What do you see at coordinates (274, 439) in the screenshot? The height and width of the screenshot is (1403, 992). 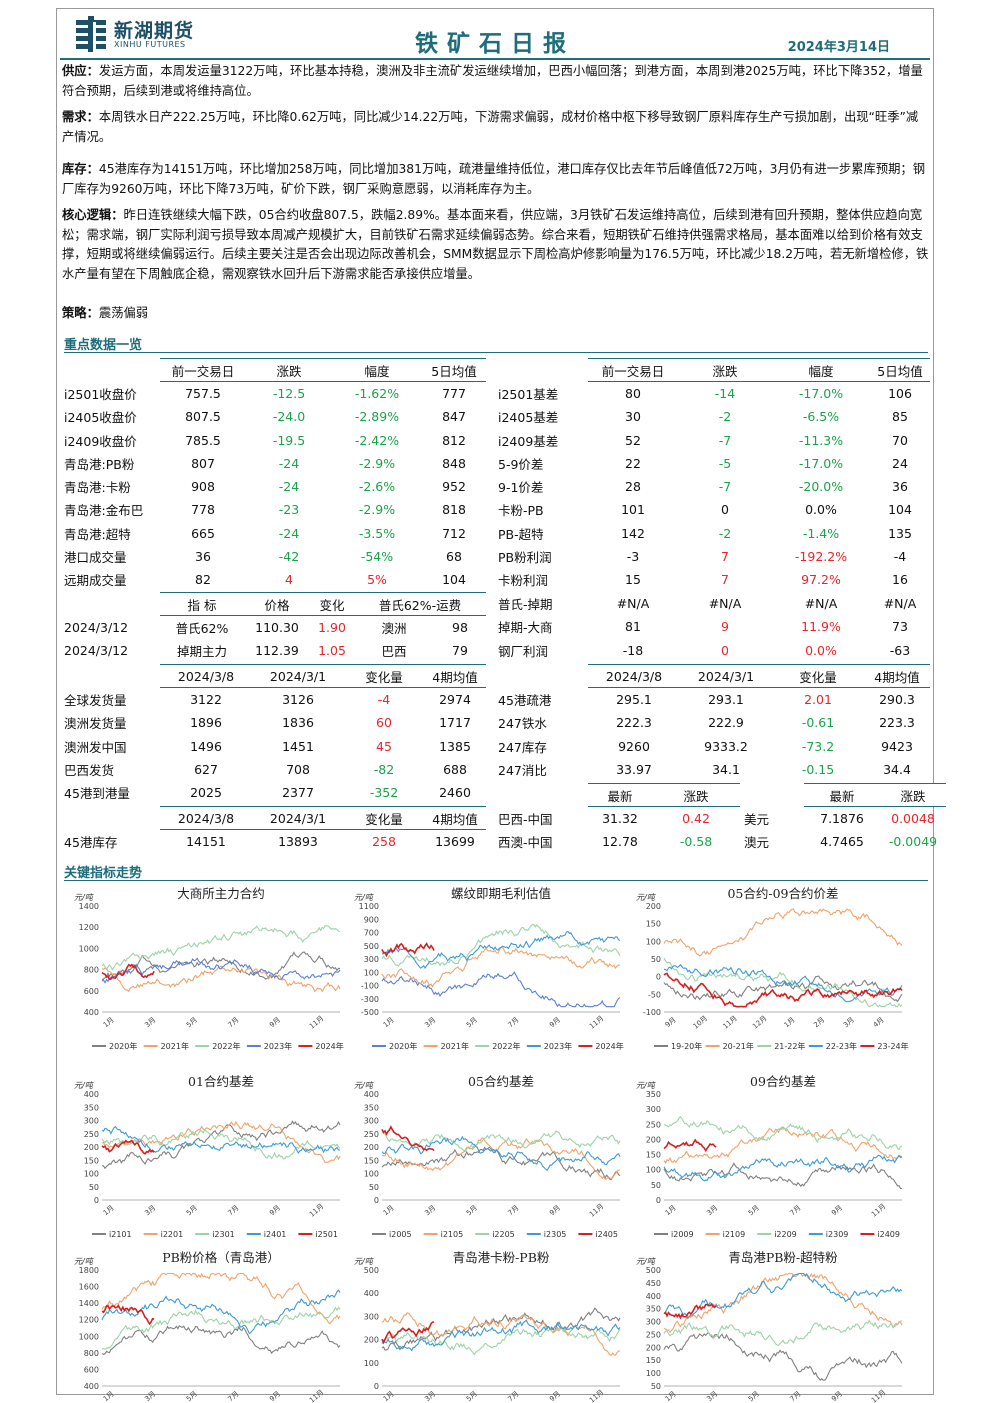 I see `price-table-row: i2409收盘价 785.5 -19.5 -2.42% 812` at bounding box center [274, 439].